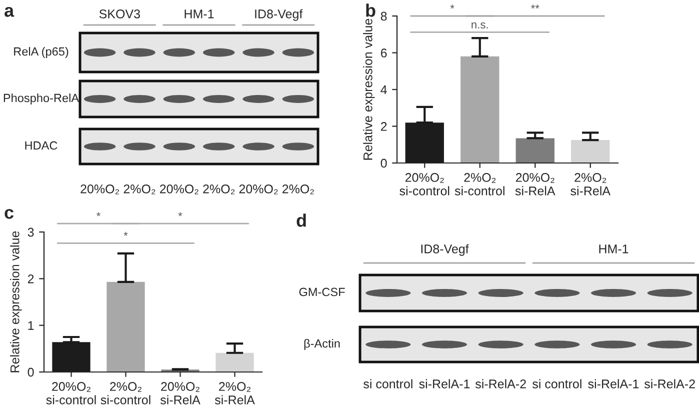 This screenshot has width=699, height=413. I want to click on annotation: n.s., so click(480, 25).